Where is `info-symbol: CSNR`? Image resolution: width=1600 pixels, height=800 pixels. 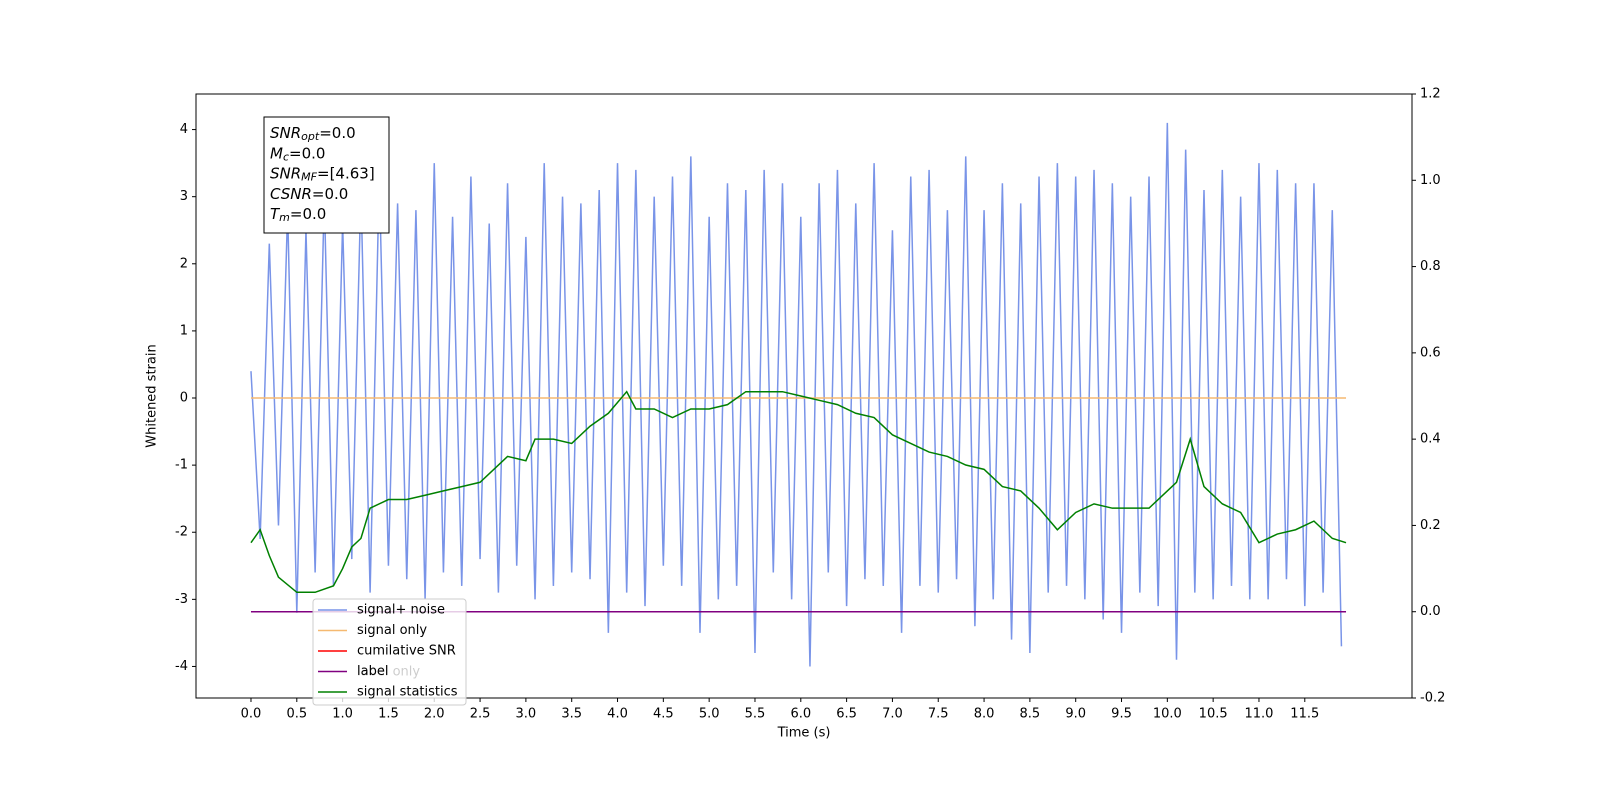 info-symbol: CSNR is located at coordinates (291, 193).